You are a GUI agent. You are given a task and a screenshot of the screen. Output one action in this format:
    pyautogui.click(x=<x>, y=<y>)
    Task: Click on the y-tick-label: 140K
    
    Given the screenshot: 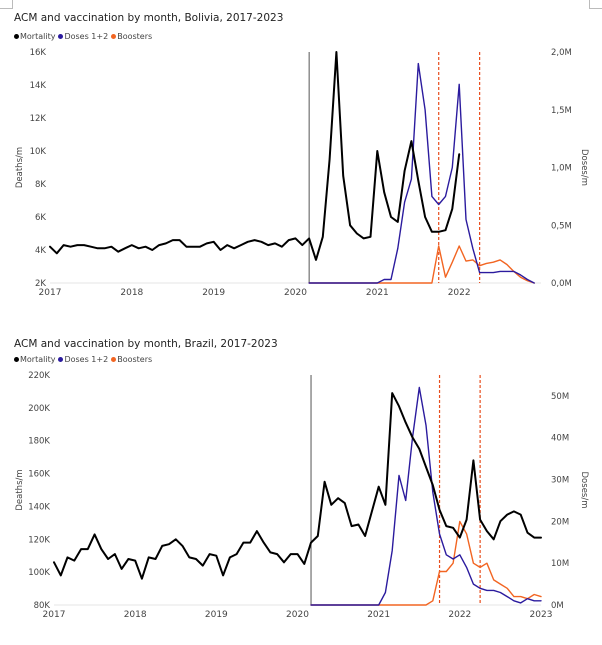 What is the action you would take?
    pyautogui.click(x=39, y=507)
    